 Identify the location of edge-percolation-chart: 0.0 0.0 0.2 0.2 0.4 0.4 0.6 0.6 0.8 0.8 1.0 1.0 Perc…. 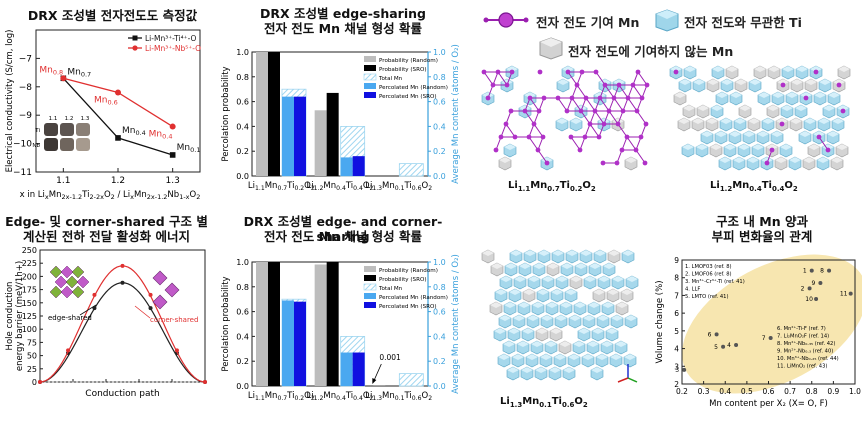
(341, 118).